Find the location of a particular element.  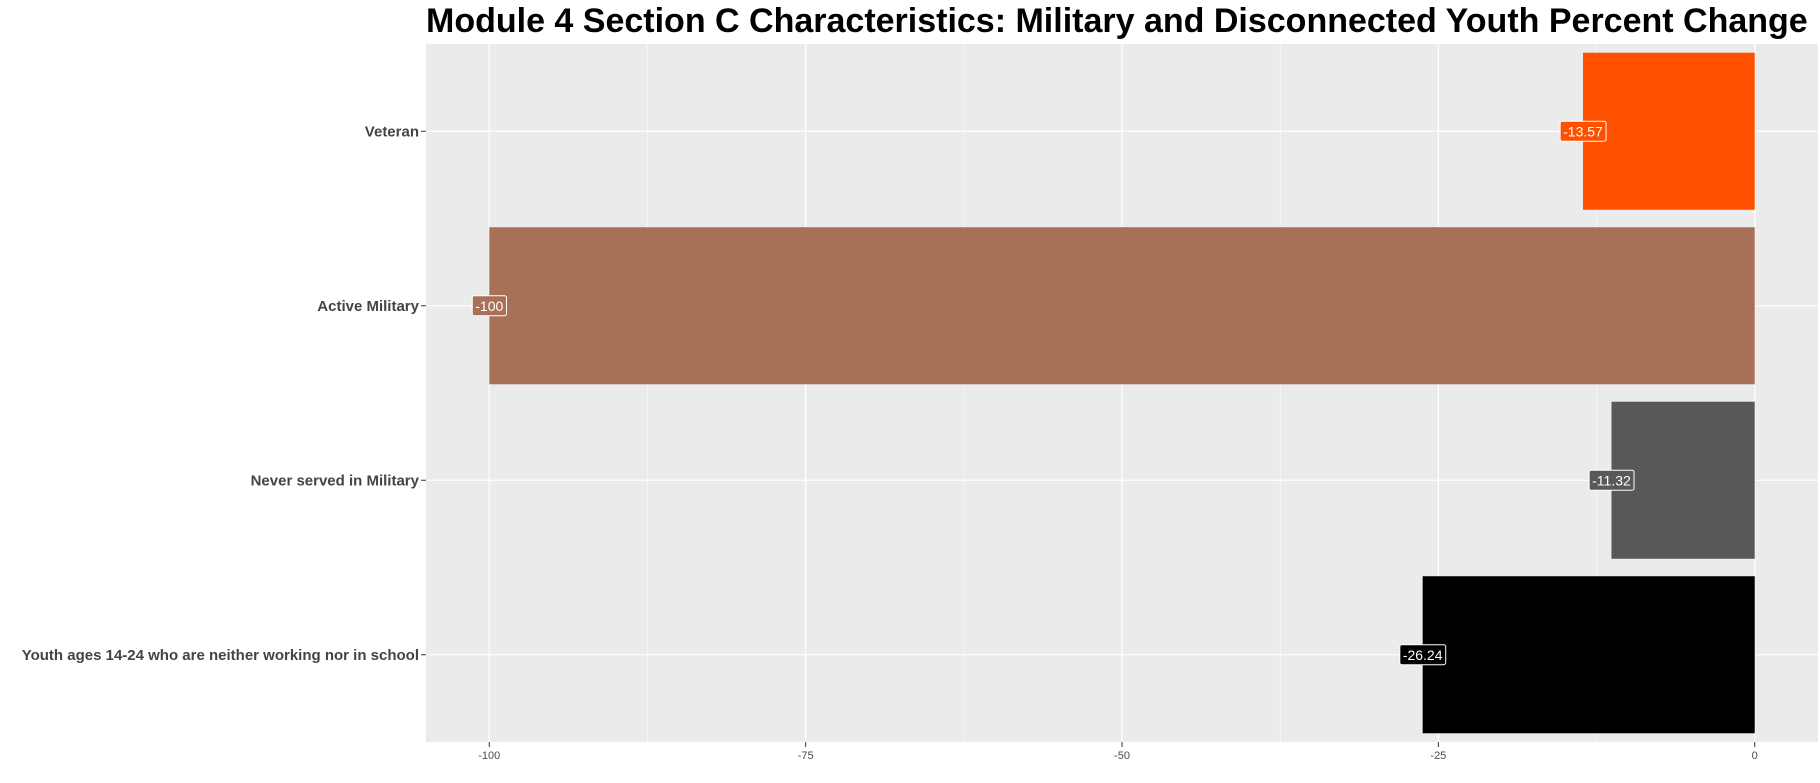

x-tick-label: 0 is located at coordinates (1755, 756).